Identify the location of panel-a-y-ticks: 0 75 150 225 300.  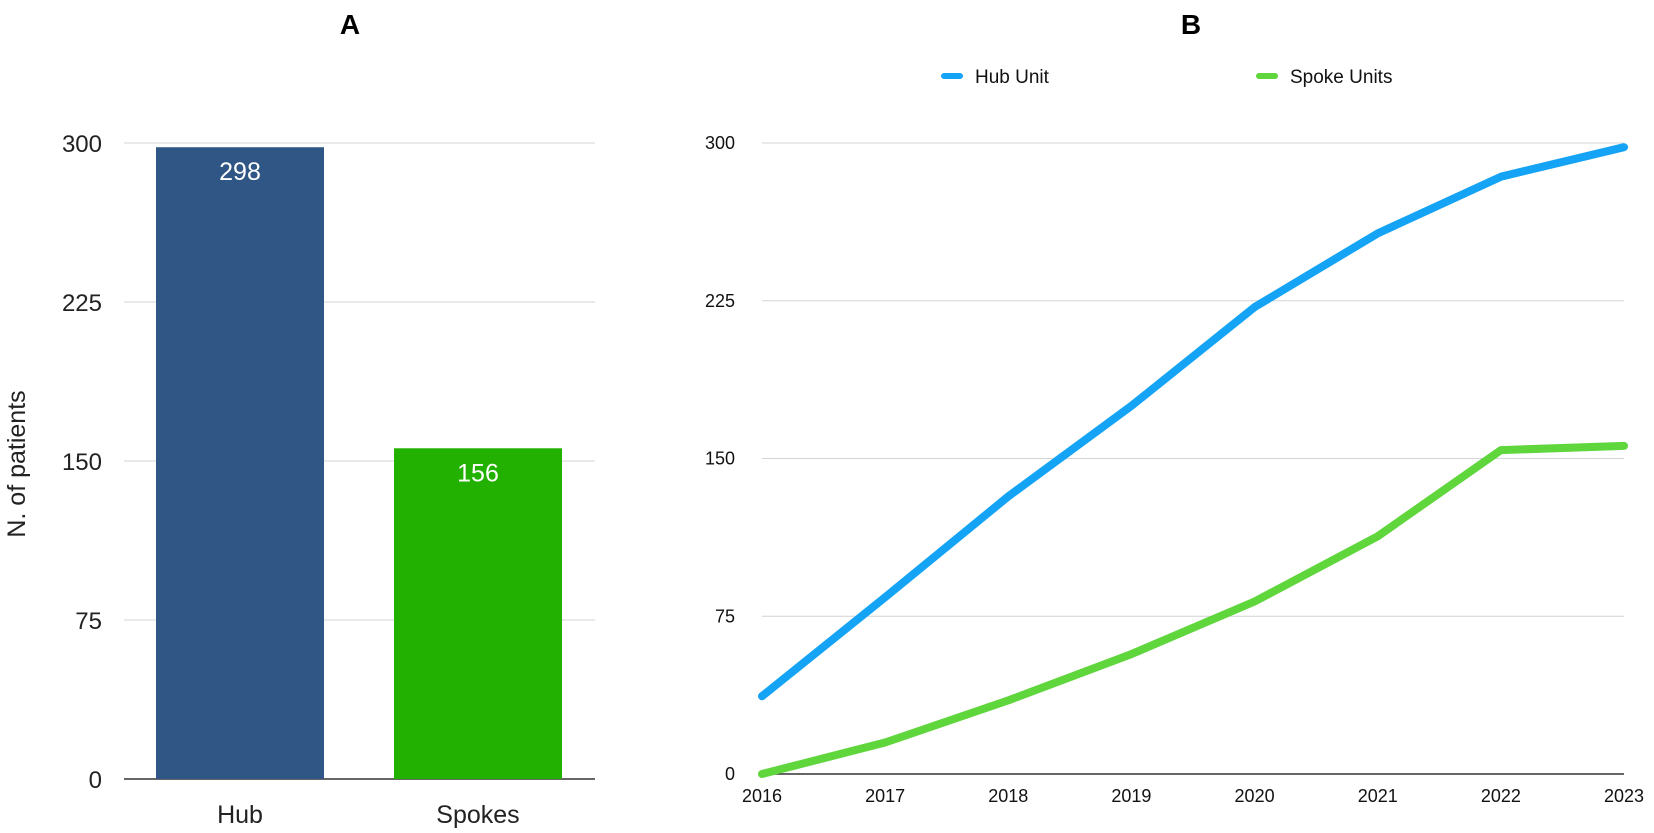
(82, 462).